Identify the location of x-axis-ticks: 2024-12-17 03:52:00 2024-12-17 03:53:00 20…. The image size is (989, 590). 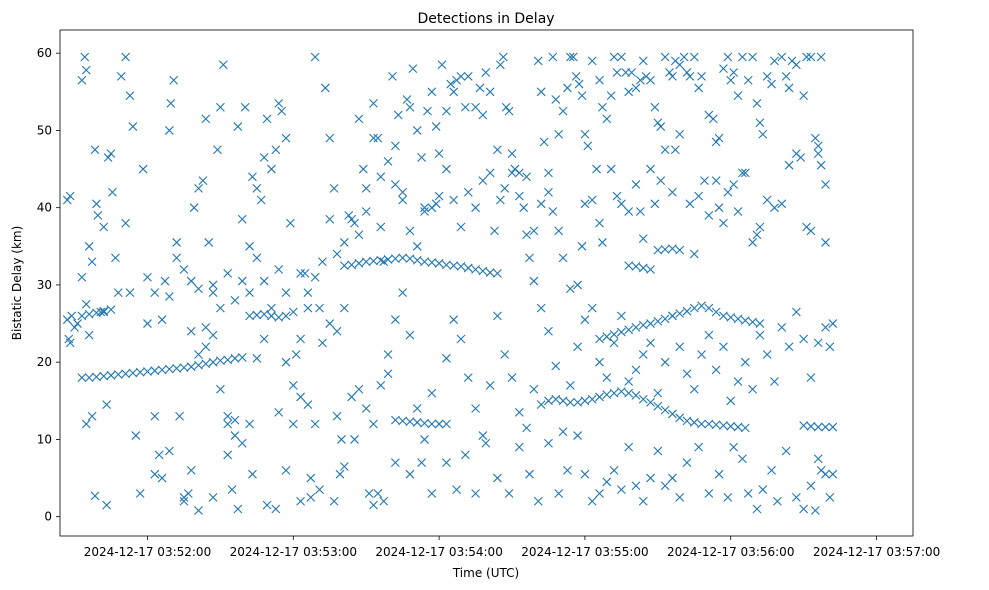
(512, 547).